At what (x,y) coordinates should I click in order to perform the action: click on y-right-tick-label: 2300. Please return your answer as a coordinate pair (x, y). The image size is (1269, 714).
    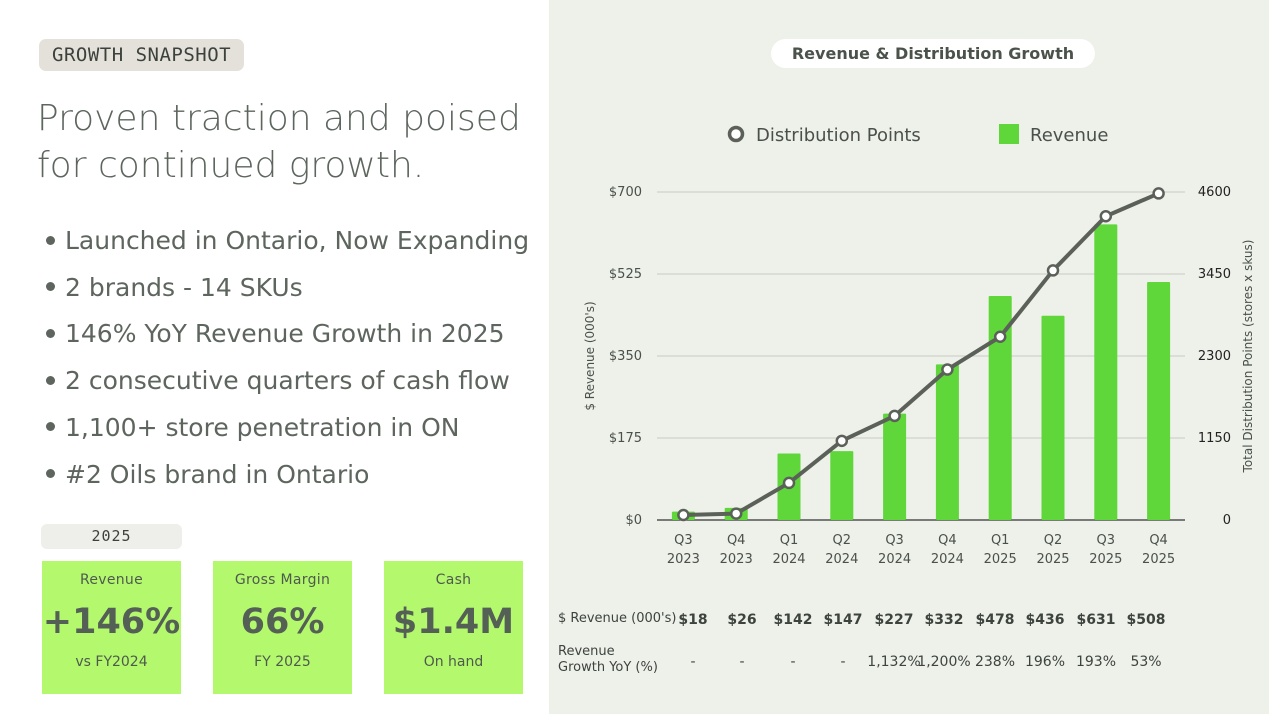
    Looking at the image, I should click on (1214, 356).